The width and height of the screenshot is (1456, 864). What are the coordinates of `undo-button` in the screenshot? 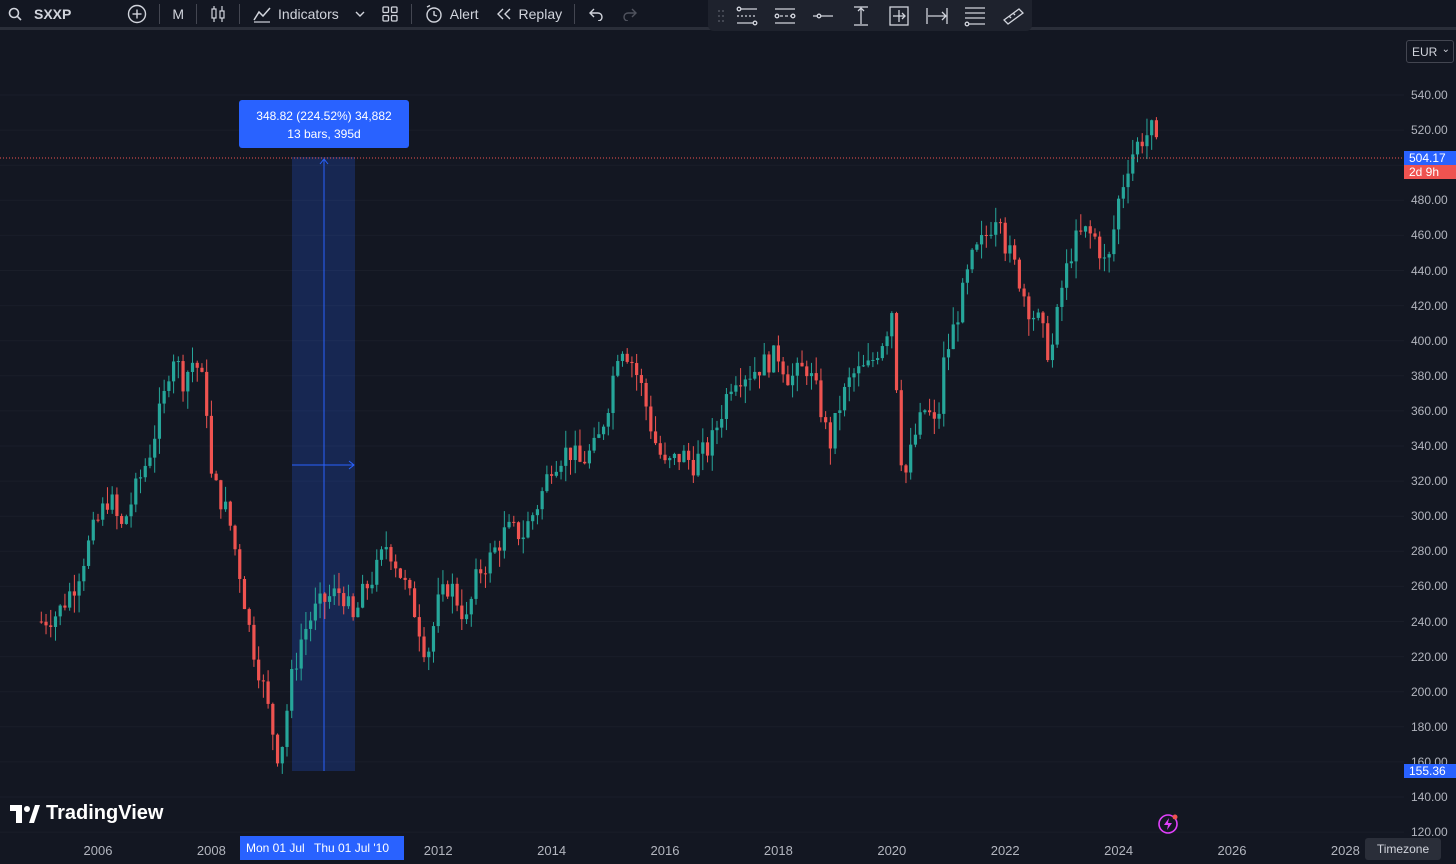 It's located at (596, 14).